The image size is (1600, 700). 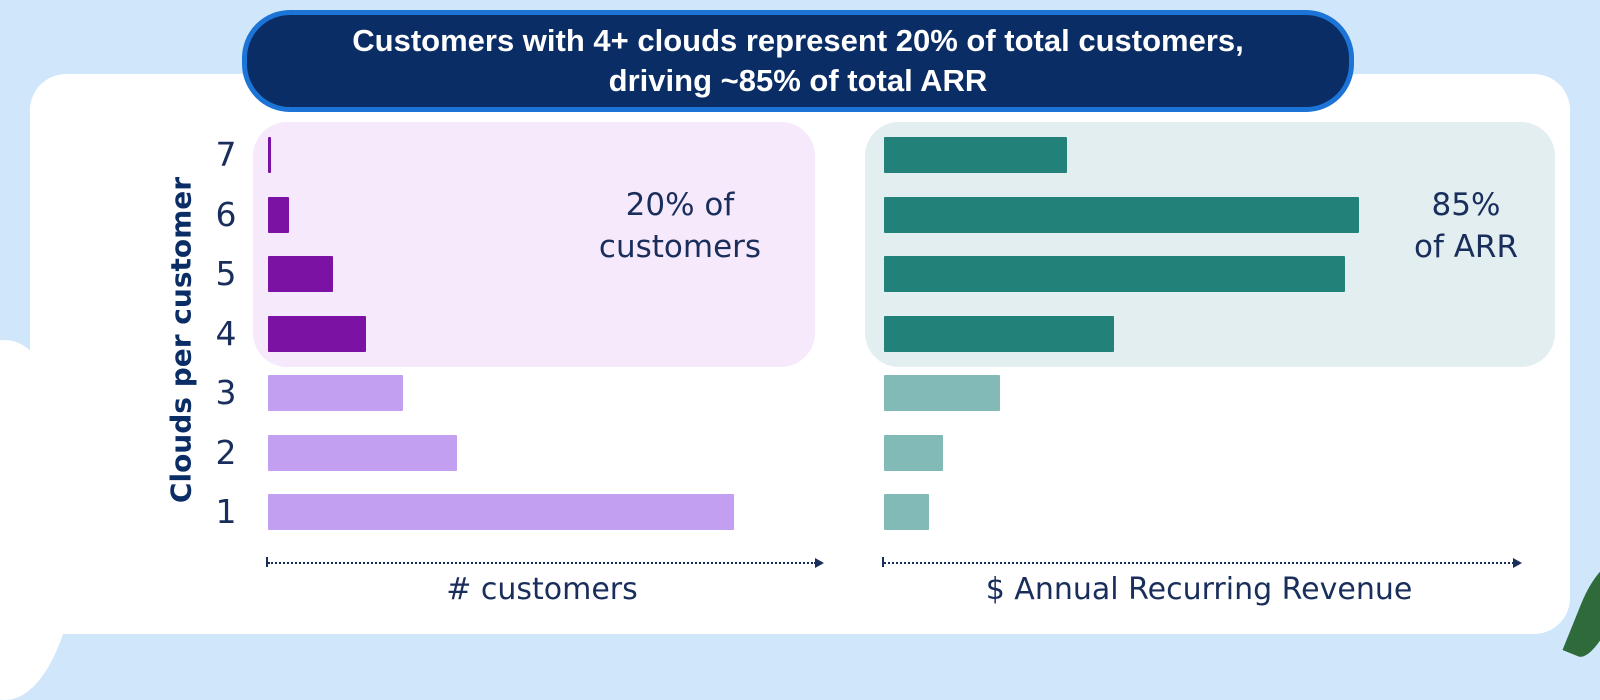 I want to click on y-tick-7: 7, so click(x=226, y=154).